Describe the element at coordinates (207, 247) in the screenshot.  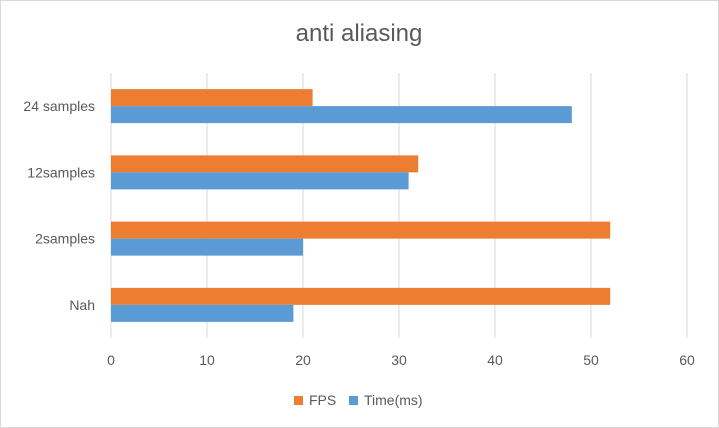
I see `bar-time-ms--2` at that location.